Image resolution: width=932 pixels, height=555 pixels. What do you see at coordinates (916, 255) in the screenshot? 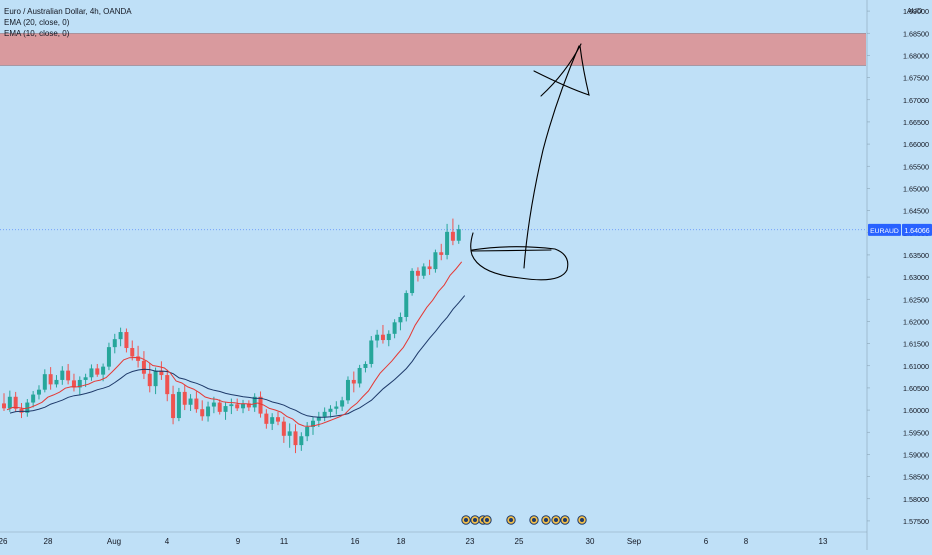
I see `price-axis-tick: 1.63500` at bounding box center [916, 255].